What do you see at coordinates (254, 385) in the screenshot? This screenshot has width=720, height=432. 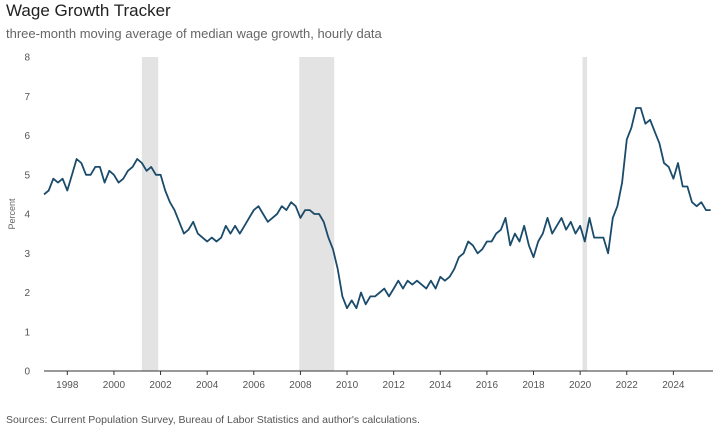 I see `x-tick-label-2006: 2006` at bounding box center [254, 385].